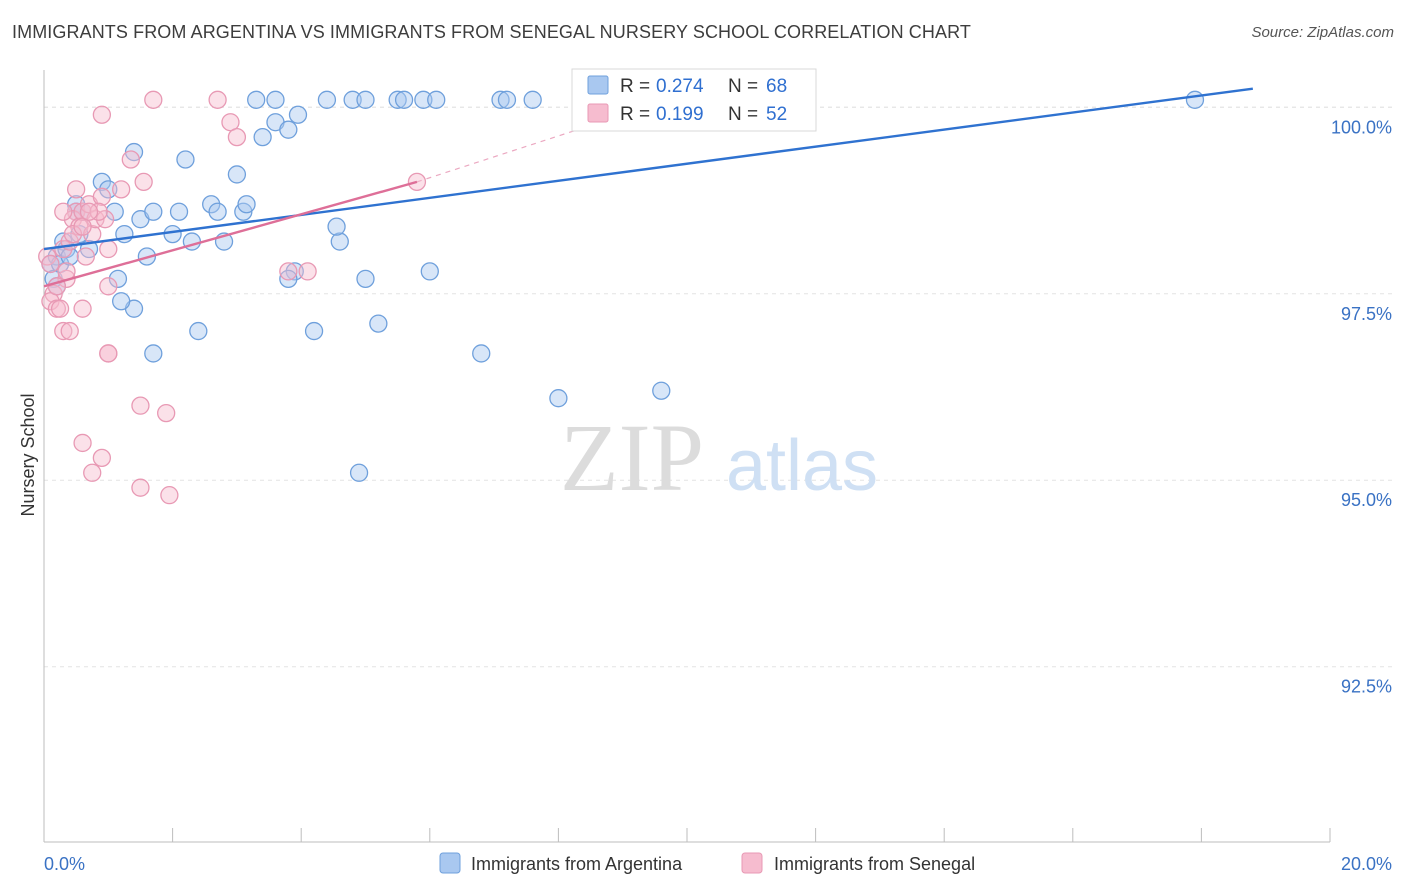 The height and width of the screenshot is (892, 1406). Describe the element at coordinates (752, 863) in the screenshot. I see `bottom-legend-swatch-senegal` at that location.